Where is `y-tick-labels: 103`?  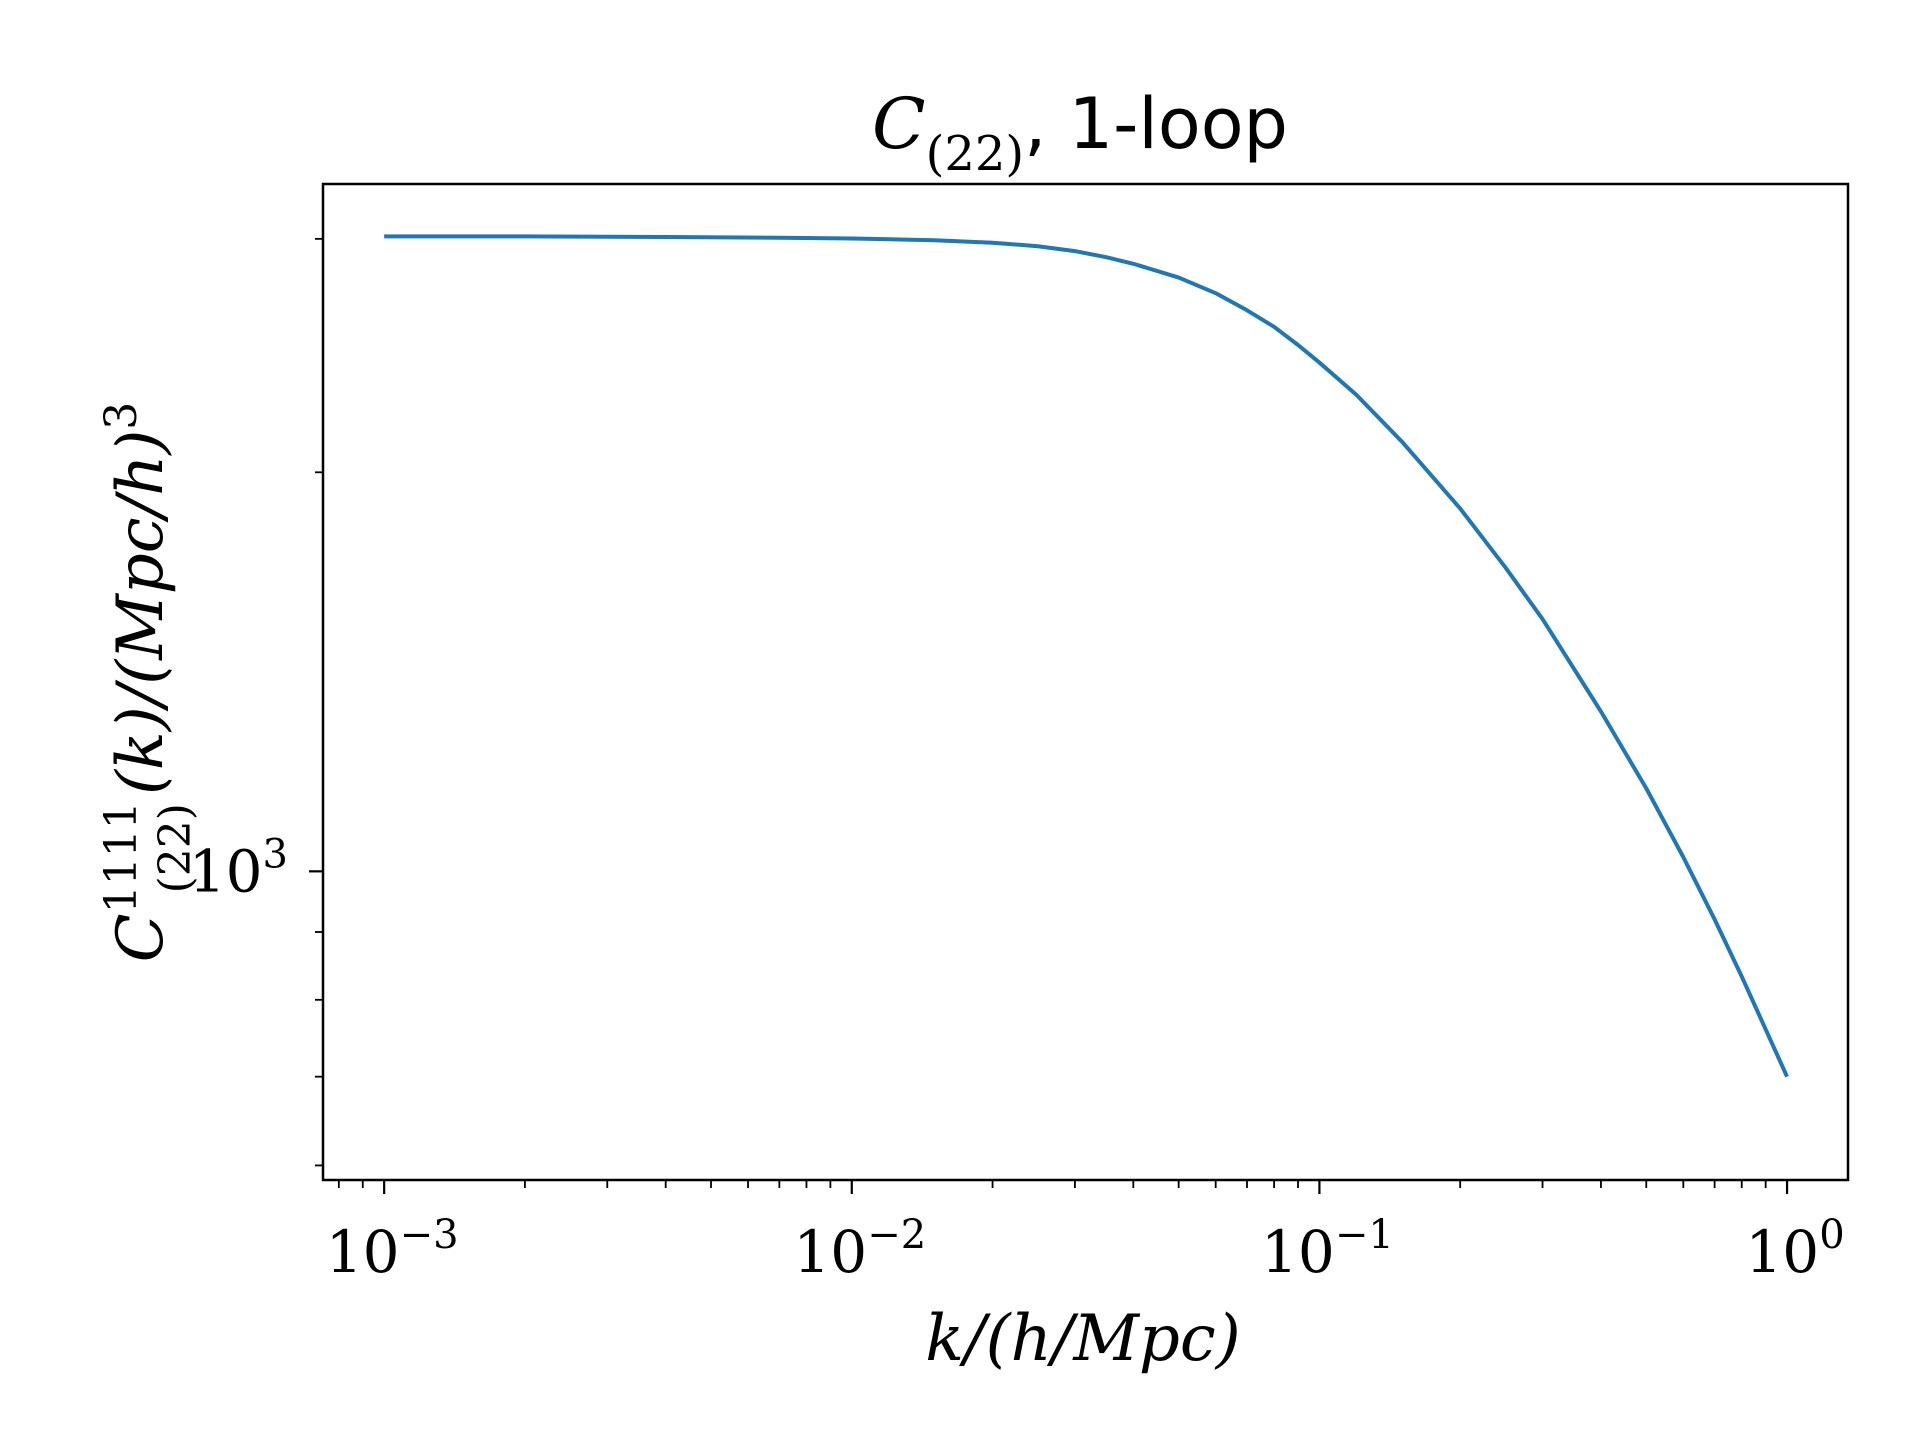
y-tick-labels: 103 is located at coordinates (238, 868).